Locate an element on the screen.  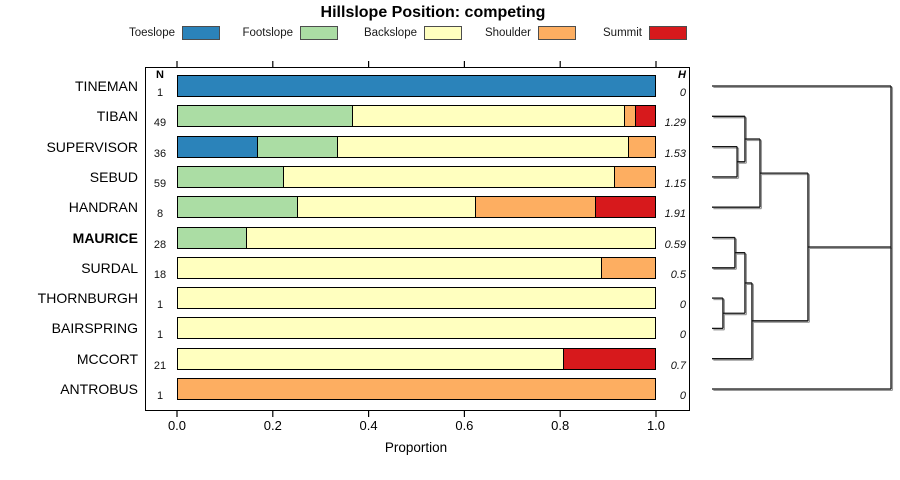
legend-label: Summit is located at coordinates (622, 33).